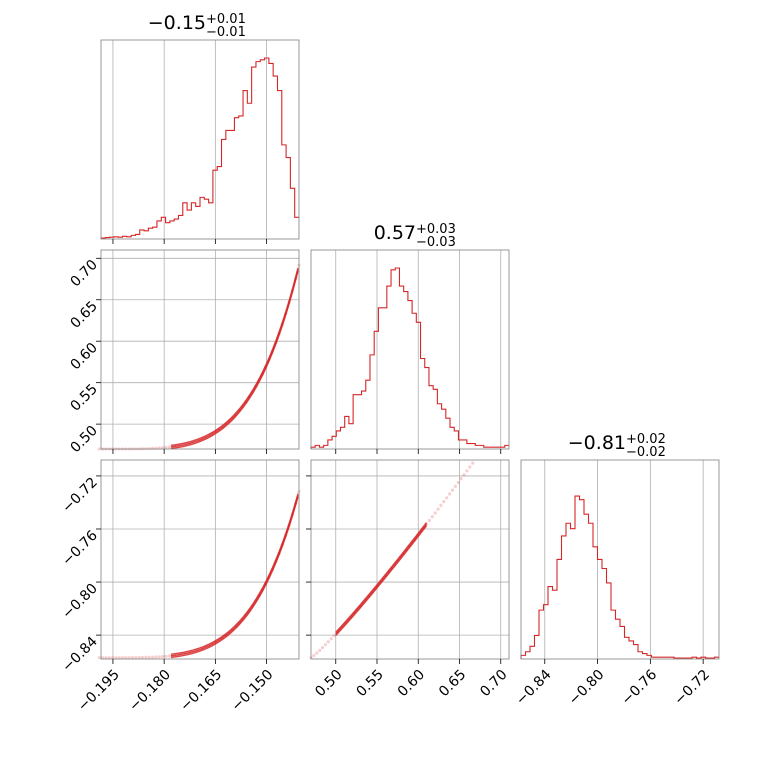  Describe the element at coordinates (201, 691) in the screenshot. I see `x-tick-label: −0.165` at that location.